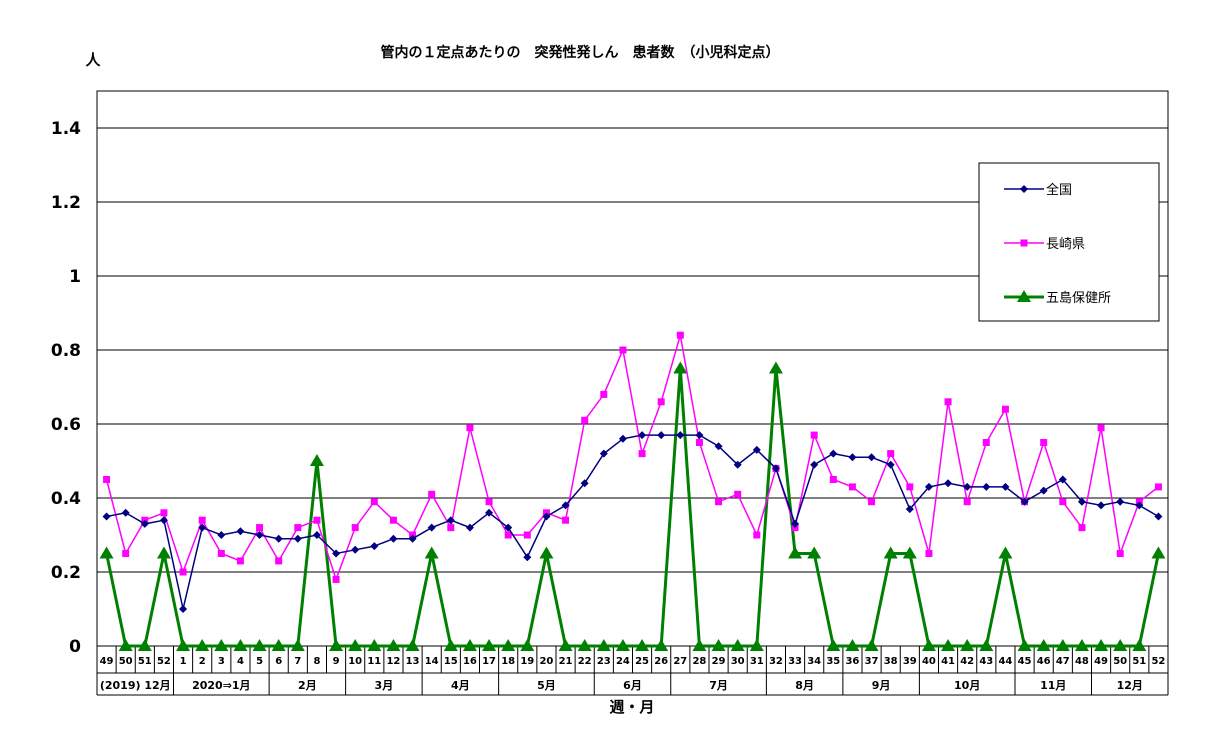  I want to click on x-tick-label: 14, so click(432, 661).